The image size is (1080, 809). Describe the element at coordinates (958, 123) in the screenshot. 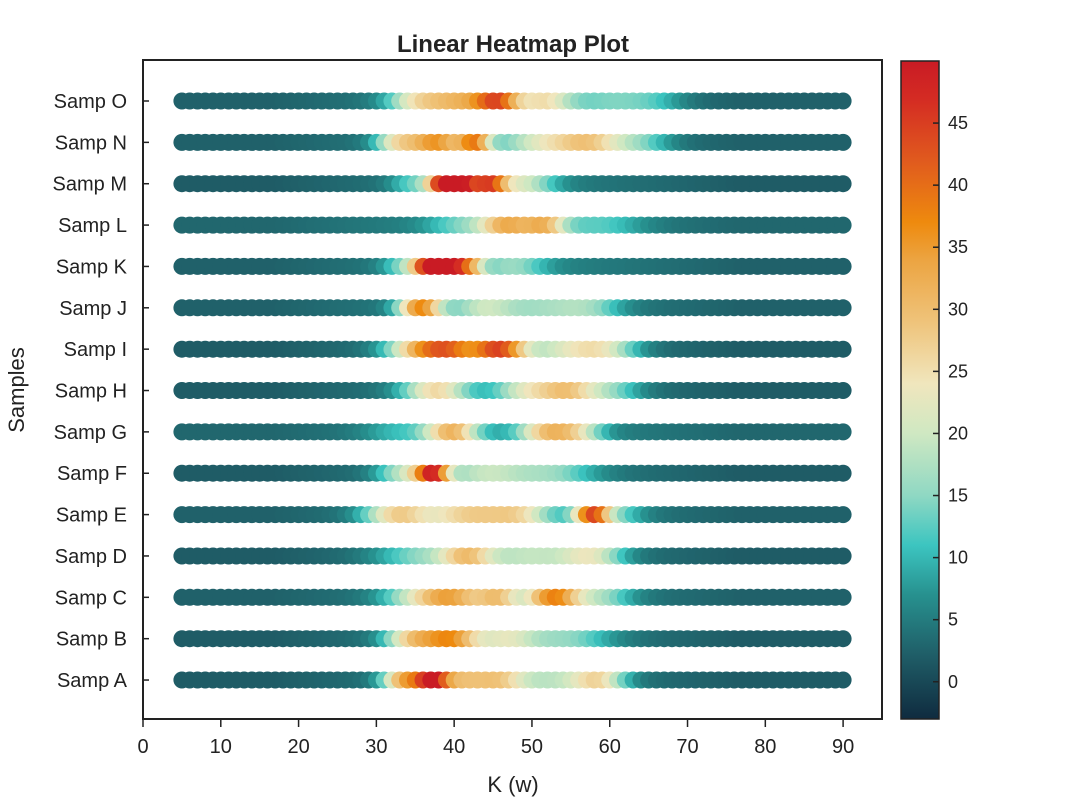

I see `colorbar-tick-label: 45` at that location.